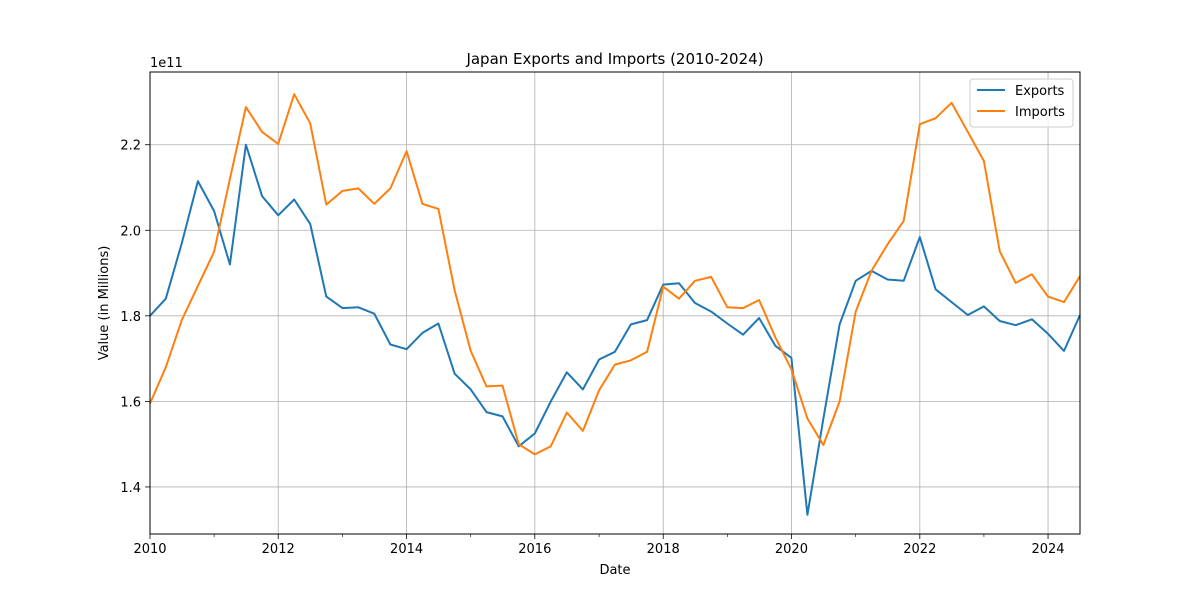  Describe the element at coordinates (278, 549) in the screenshot. I see `x-tick-label: 2012` at that location.